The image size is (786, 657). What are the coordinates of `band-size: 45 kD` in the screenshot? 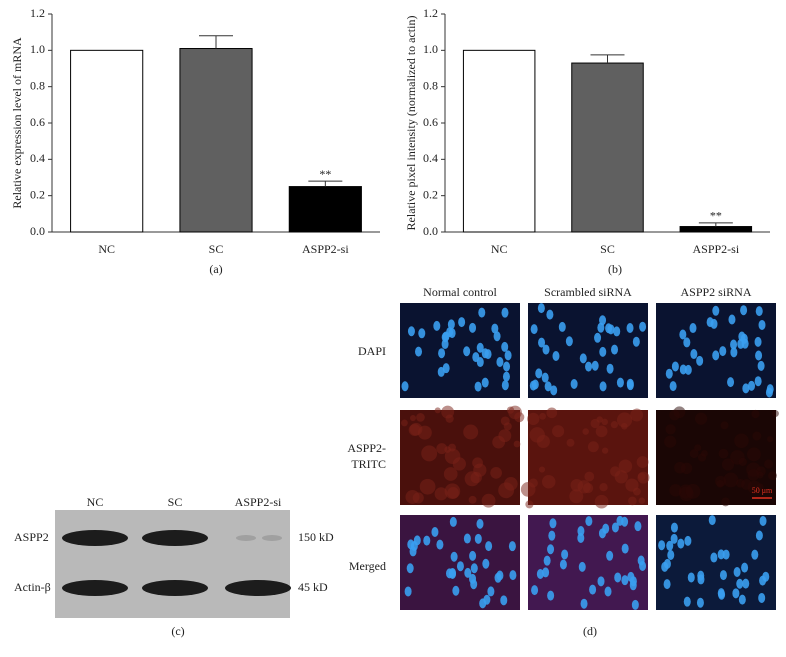 It's located at (313, 587).